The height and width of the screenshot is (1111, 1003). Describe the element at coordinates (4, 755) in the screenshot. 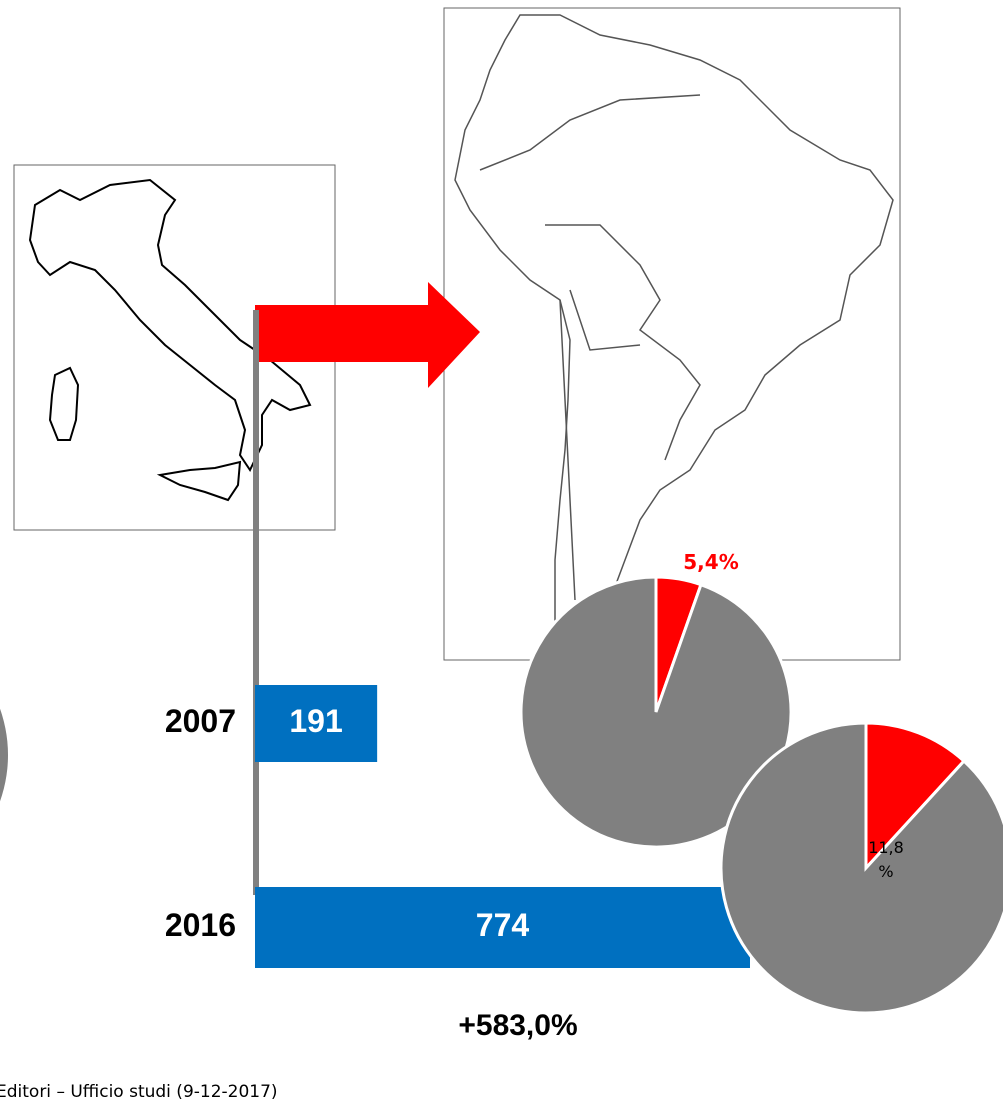

I see `cropped-pie` at that location.